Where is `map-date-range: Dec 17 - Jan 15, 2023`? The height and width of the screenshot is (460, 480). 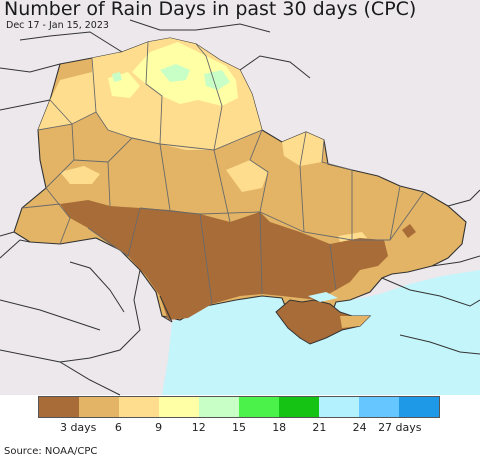
map-date-range: Dec 17 - Jan 15, 2023 is located at coordinates (57, 25).